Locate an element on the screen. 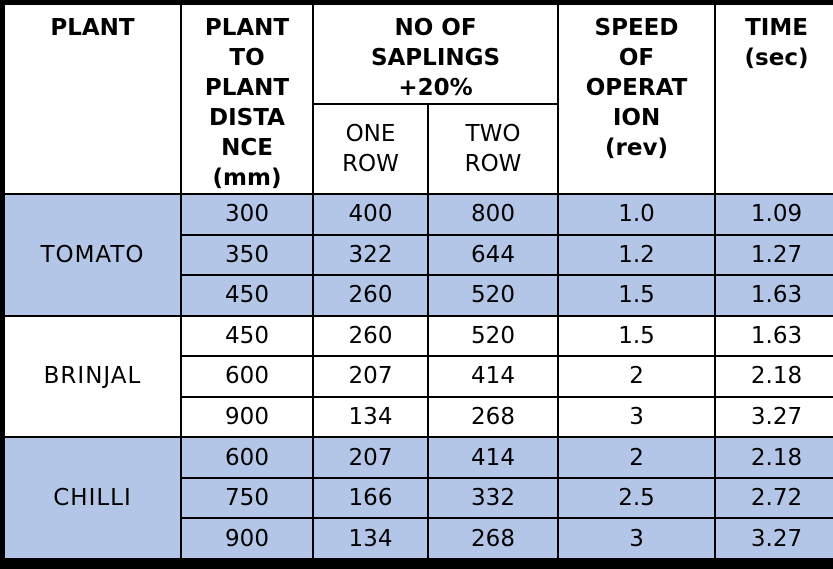  header-two-row: TWO ROW is located at coordinates (493, 149).